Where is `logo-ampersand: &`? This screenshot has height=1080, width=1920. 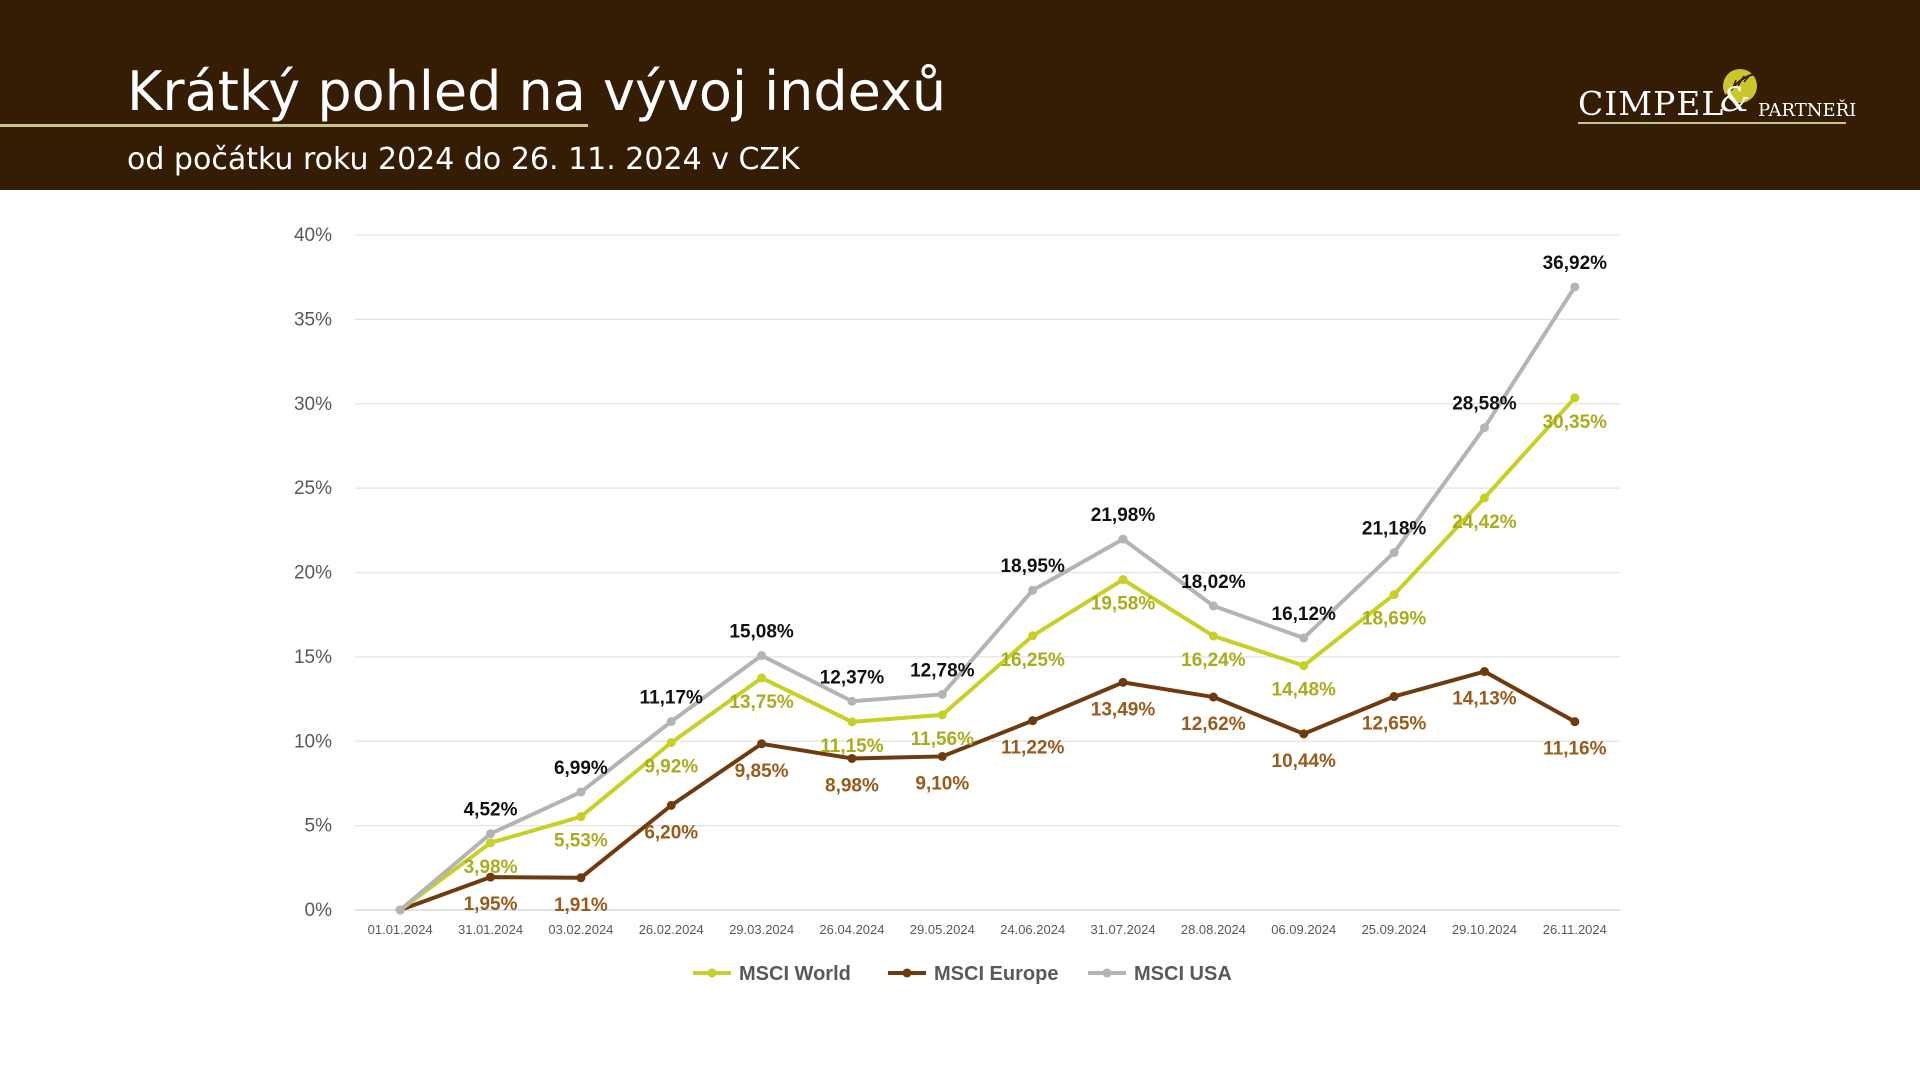 logo-ampersand: & is located at coordinates (1735, 100).